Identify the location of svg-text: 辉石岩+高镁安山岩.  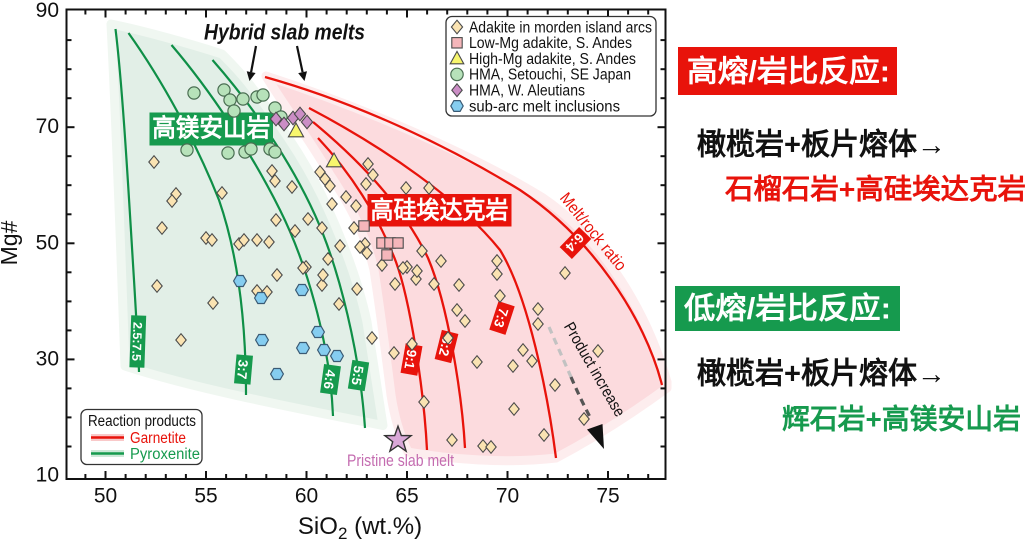
(901, 419).